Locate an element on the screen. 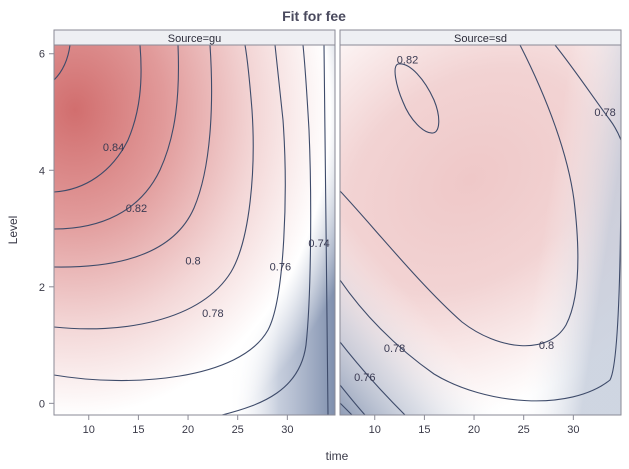 This screenshot has width=629, height=469. y-tick-label: 0 is located at coordinates (42, 404).